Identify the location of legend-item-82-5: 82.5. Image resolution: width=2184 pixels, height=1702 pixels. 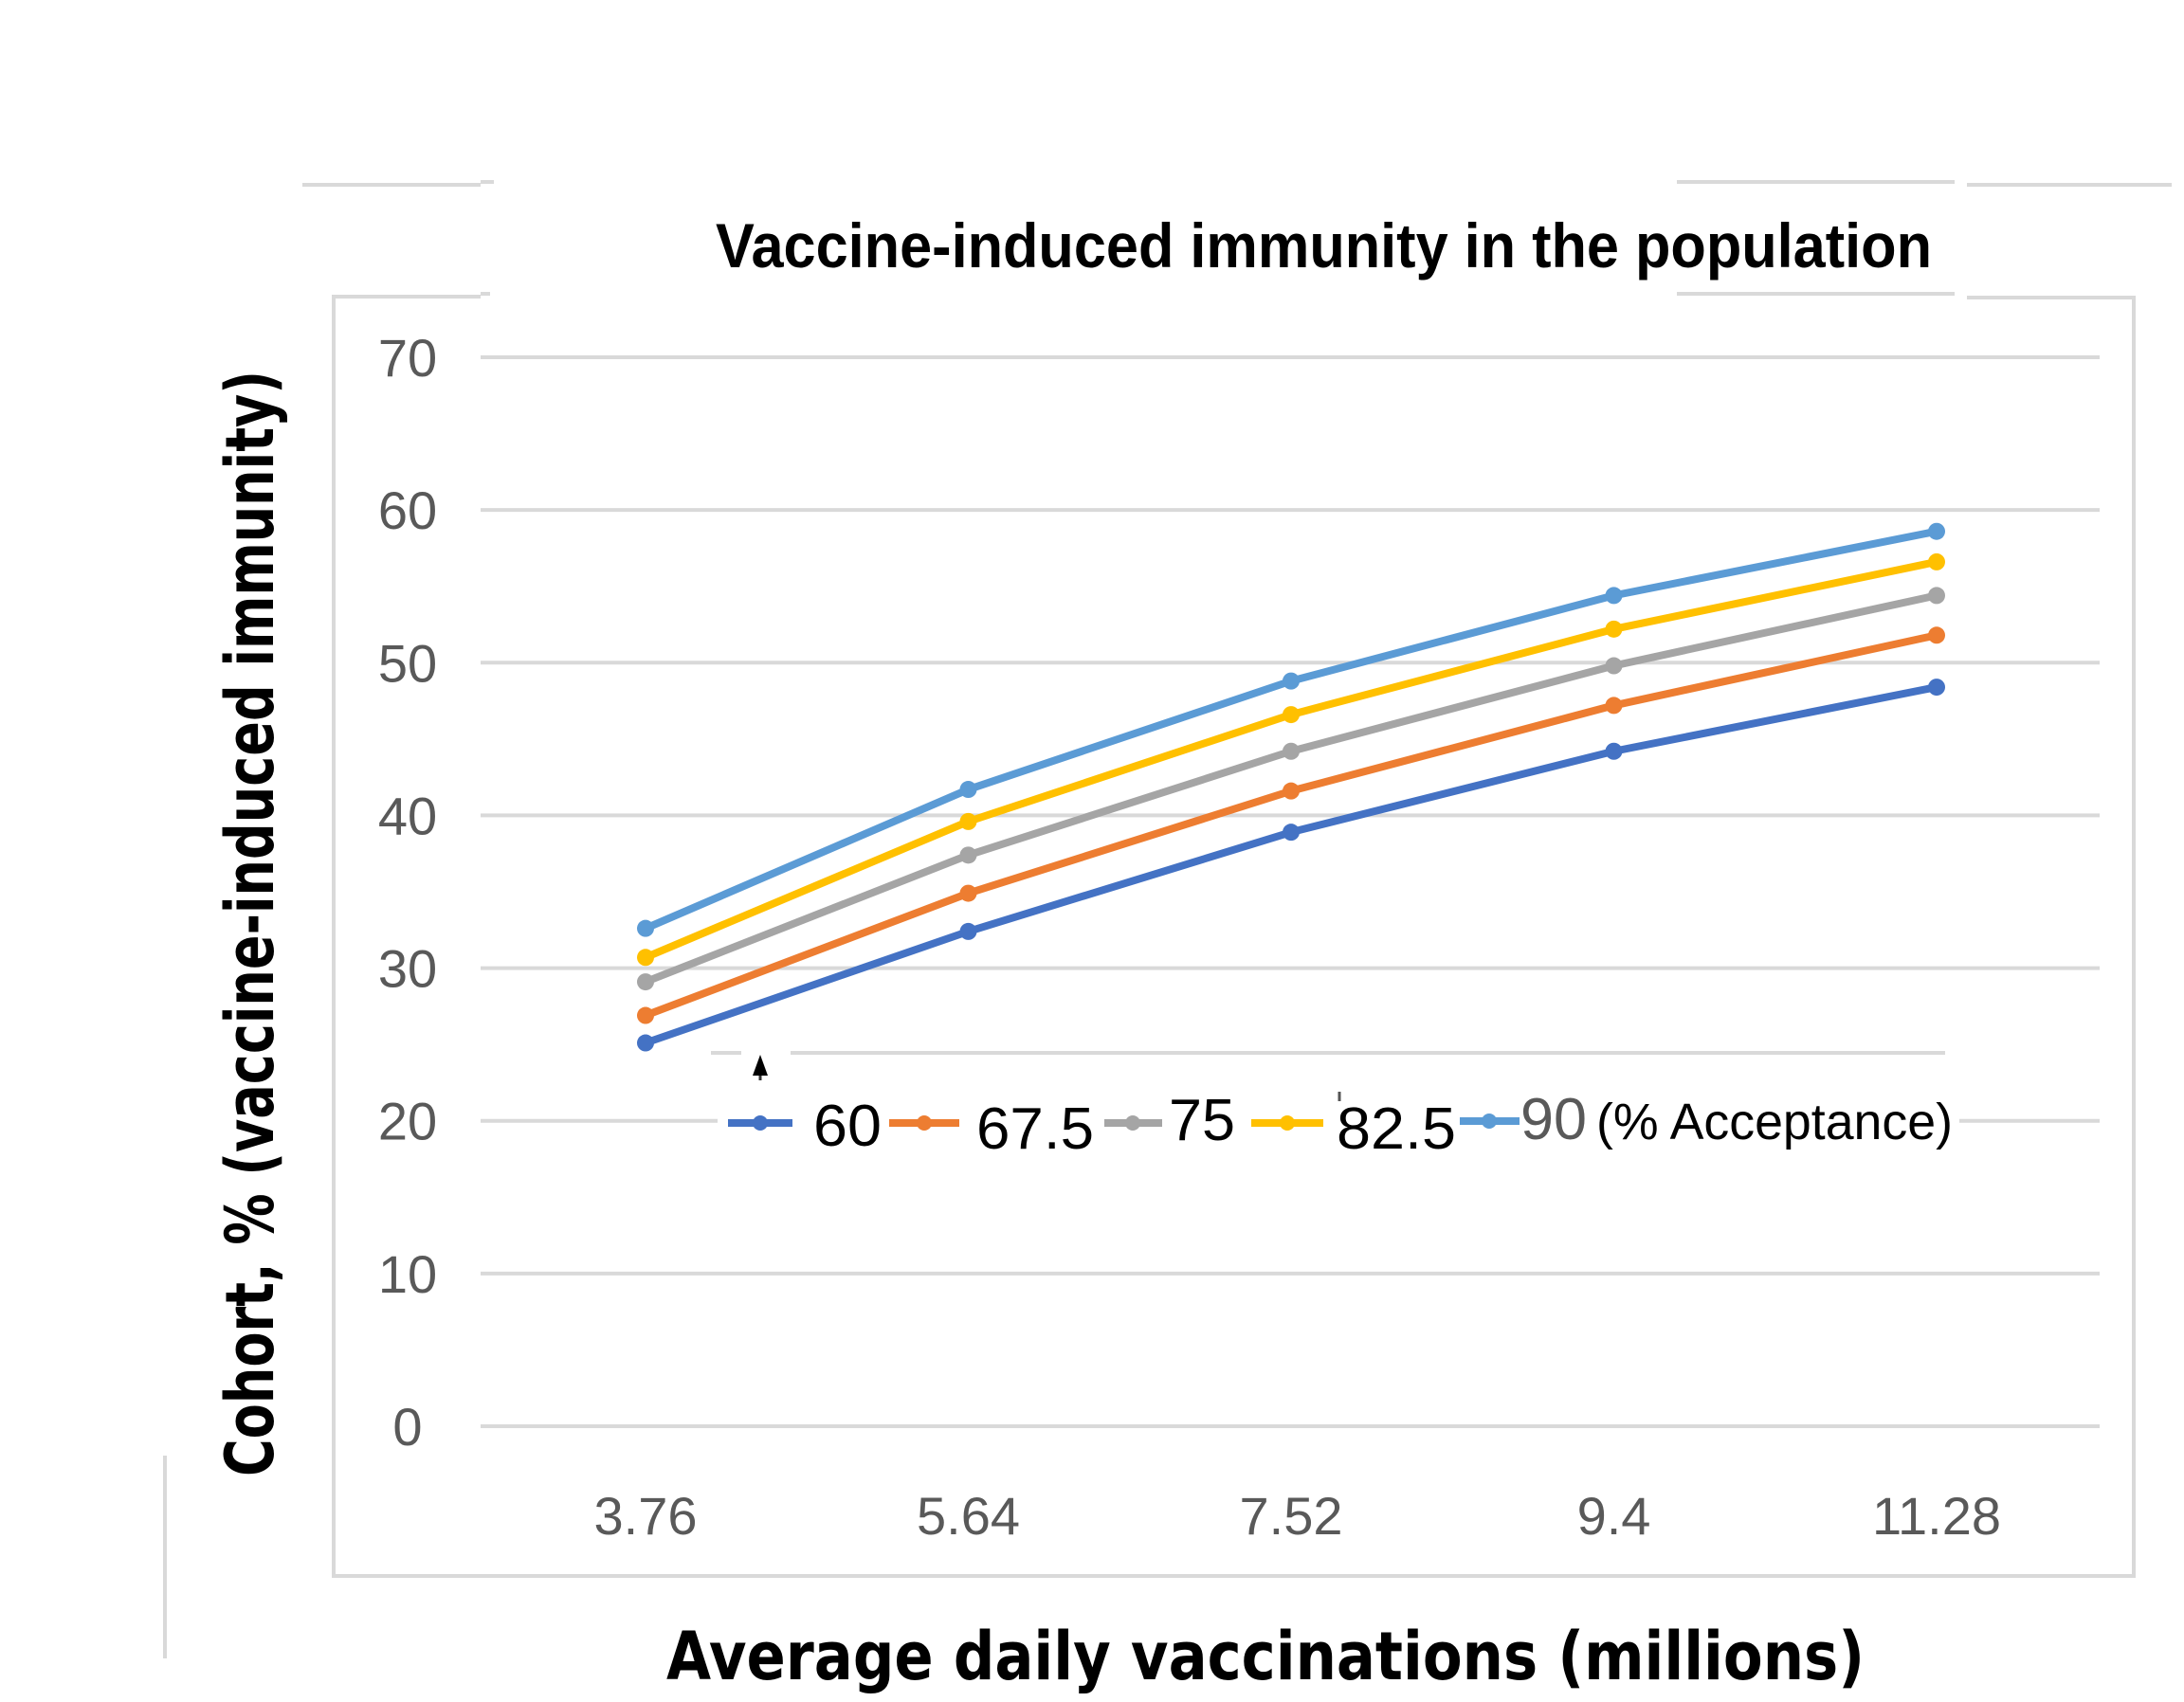
(1353, 1127).